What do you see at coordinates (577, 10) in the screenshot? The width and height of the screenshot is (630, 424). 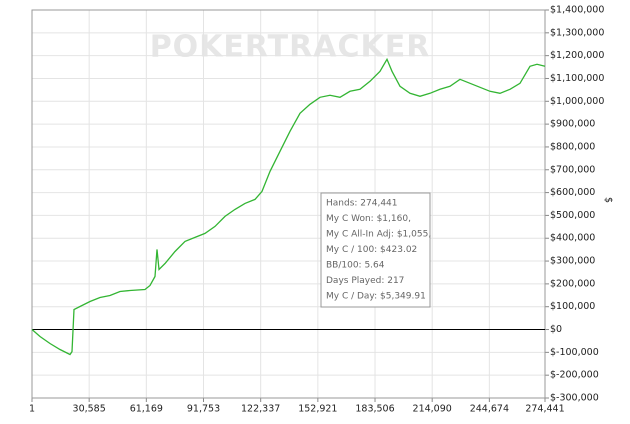 I see `y-tick-label: $1,400,000` at bounding box center [577, 10].